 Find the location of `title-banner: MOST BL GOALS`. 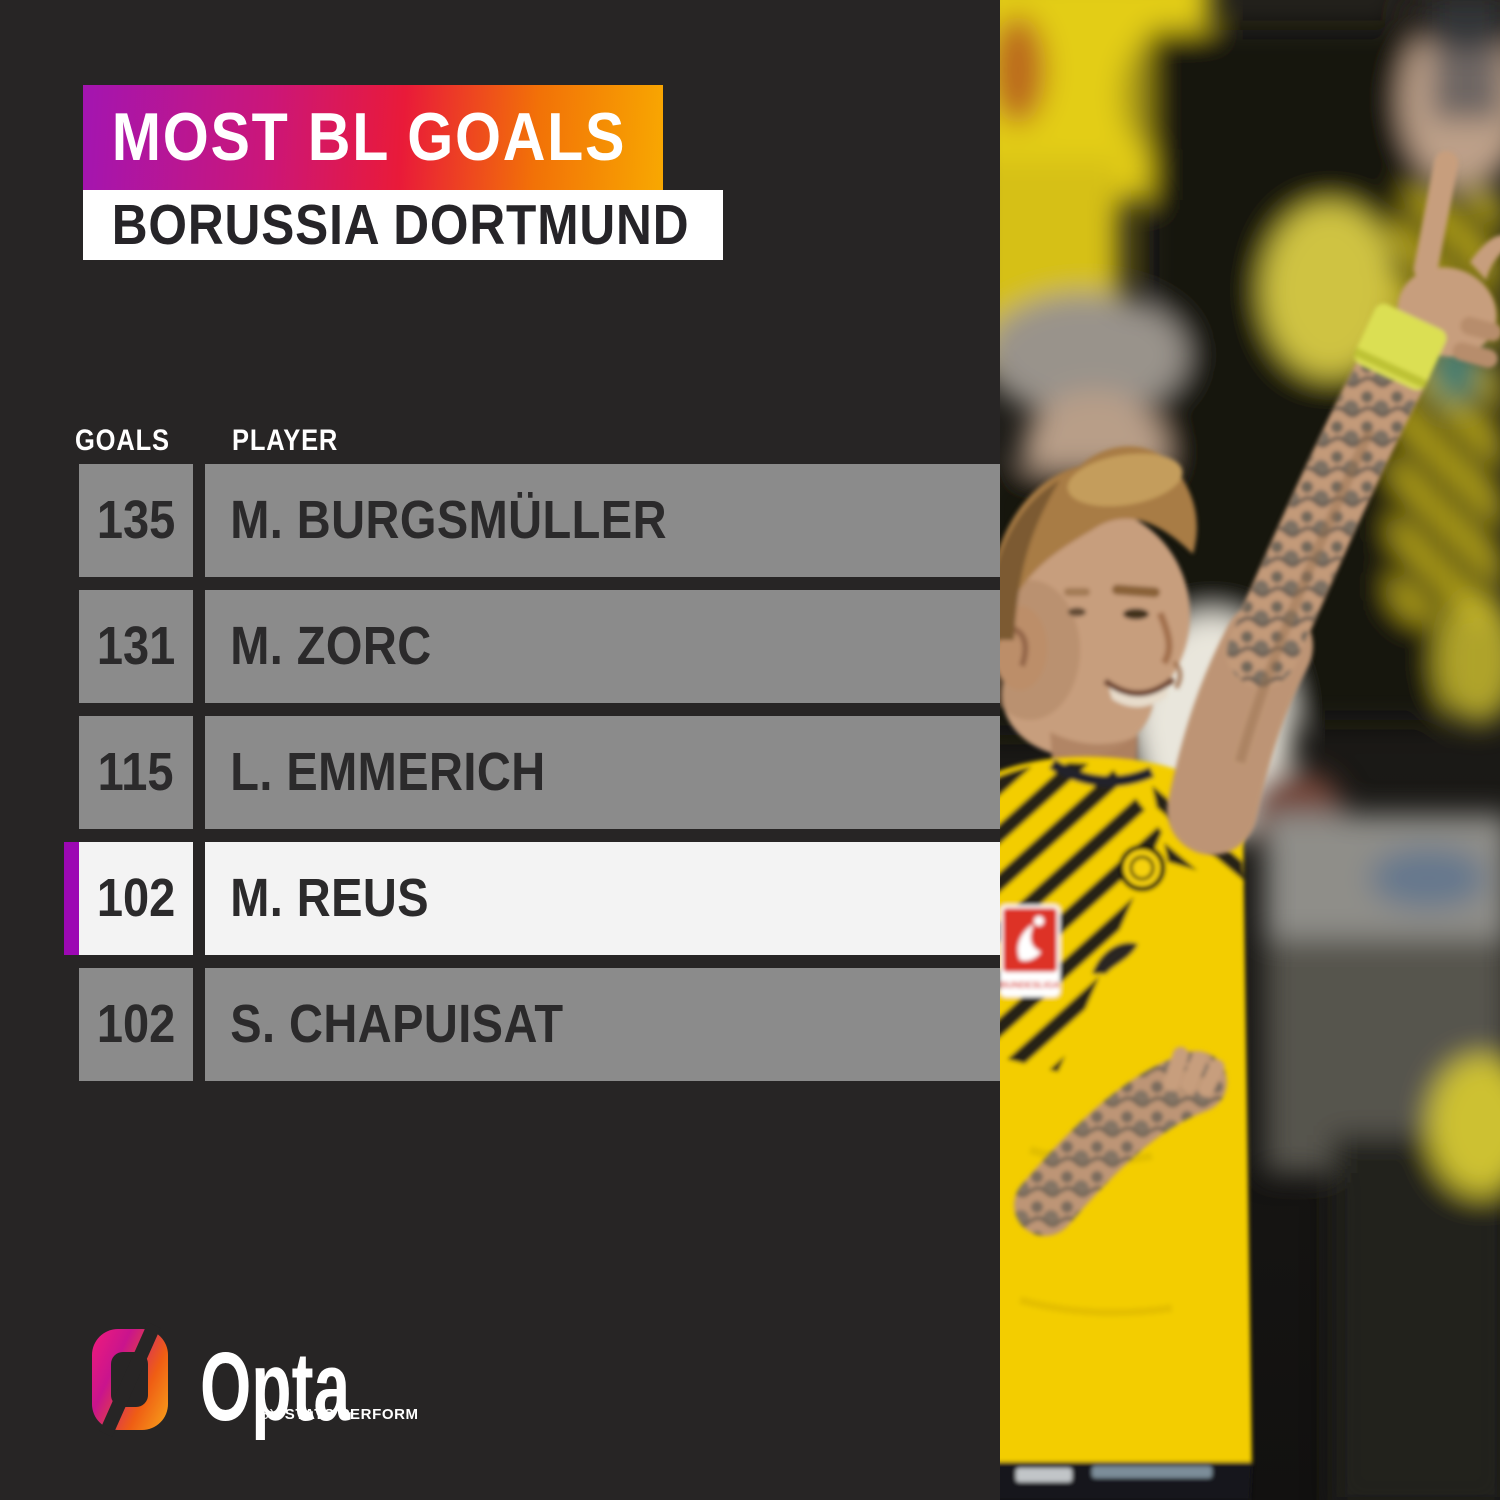

title-banner: MOST BL GOALS is located at coordinates (373, 137).